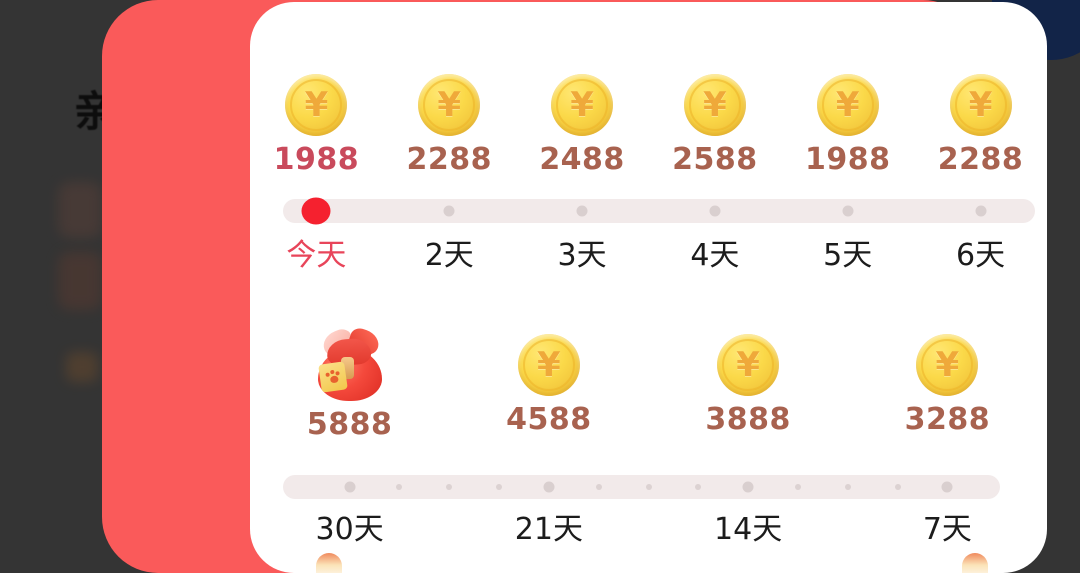 The image size is (1080, 573). What do you see at coordinates (748, 529) in the screenshot?
I see `day-label: 14天` at bounding box center [748, 529].